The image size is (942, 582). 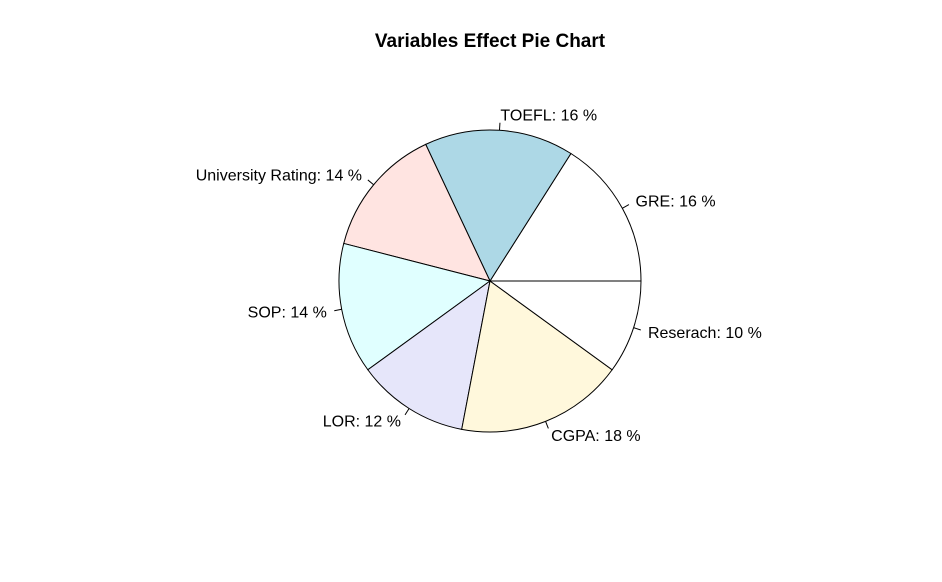 What do you see at coordinates (407, 412) in the screenshot?
I see `label-tick-lor` at bounding box center [407, 412].